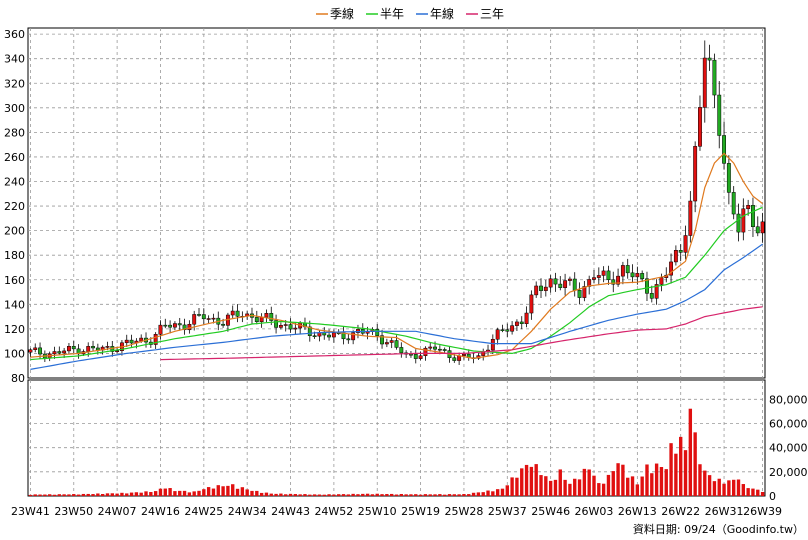 The width and height of the screenshot is (808, 540). I want to click on legend-item: 半年, so click(385, 14).